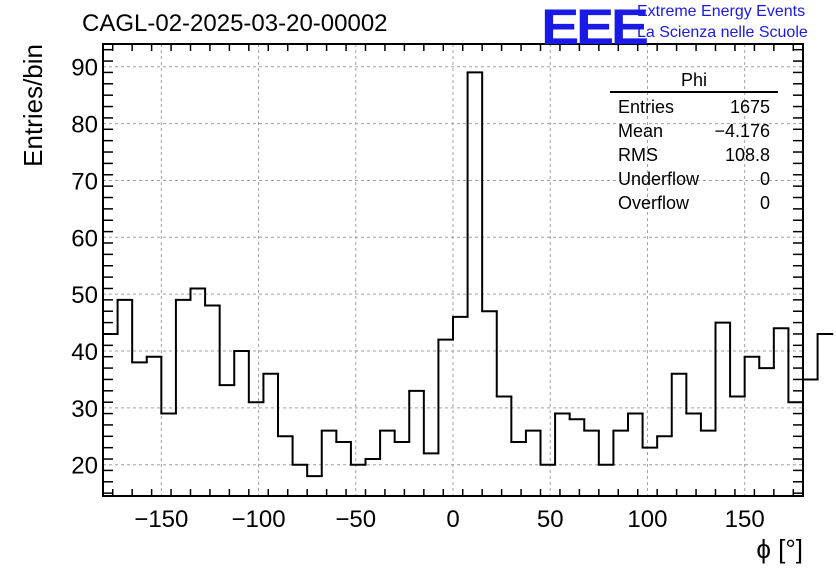 The height and width of the screenshot is (572, 836). Describe the element at coordinates (84, 466) in the screenshot. I see `y-tick-label: 20` at that location.